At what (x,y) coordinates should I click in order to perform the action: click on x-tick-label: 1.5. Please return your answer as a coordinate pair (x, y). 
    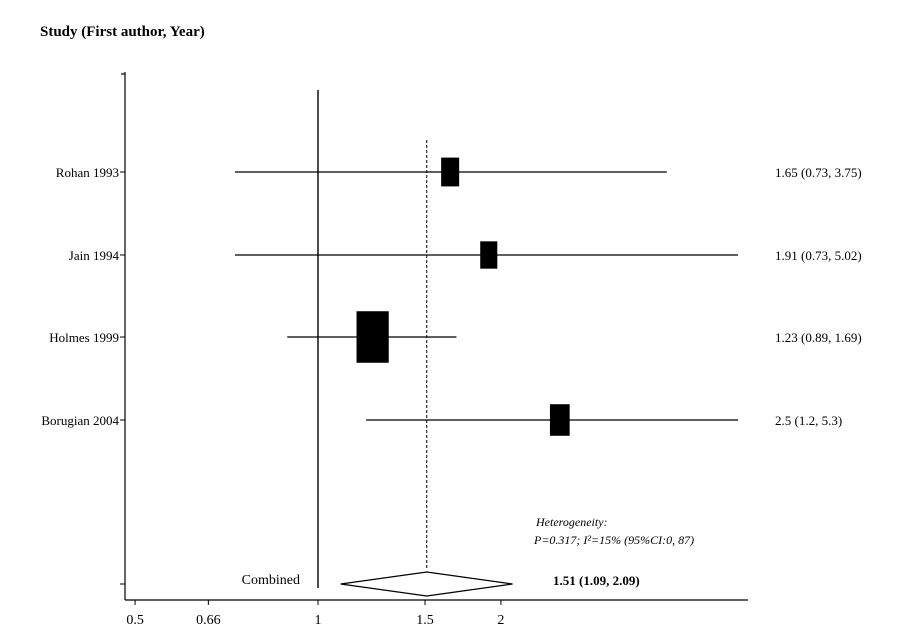
    Looking at the image, I should click on (425, 620).